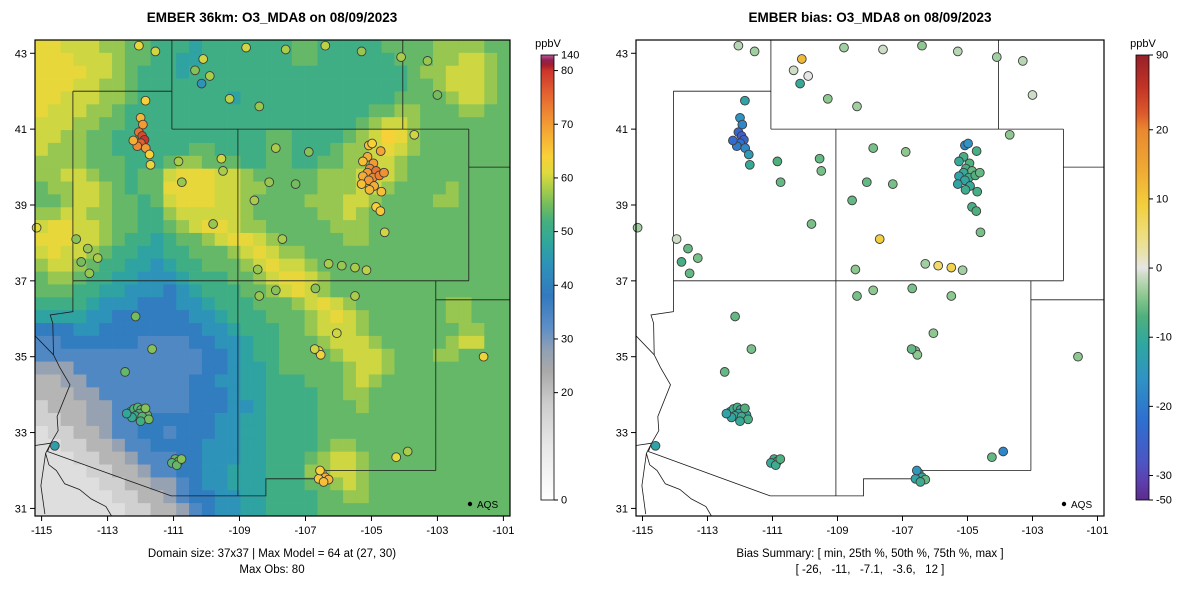 Image resolution: width=1200 pixels, height=600 pixels. I want to click on svg-text: 70, so click(567, 125).